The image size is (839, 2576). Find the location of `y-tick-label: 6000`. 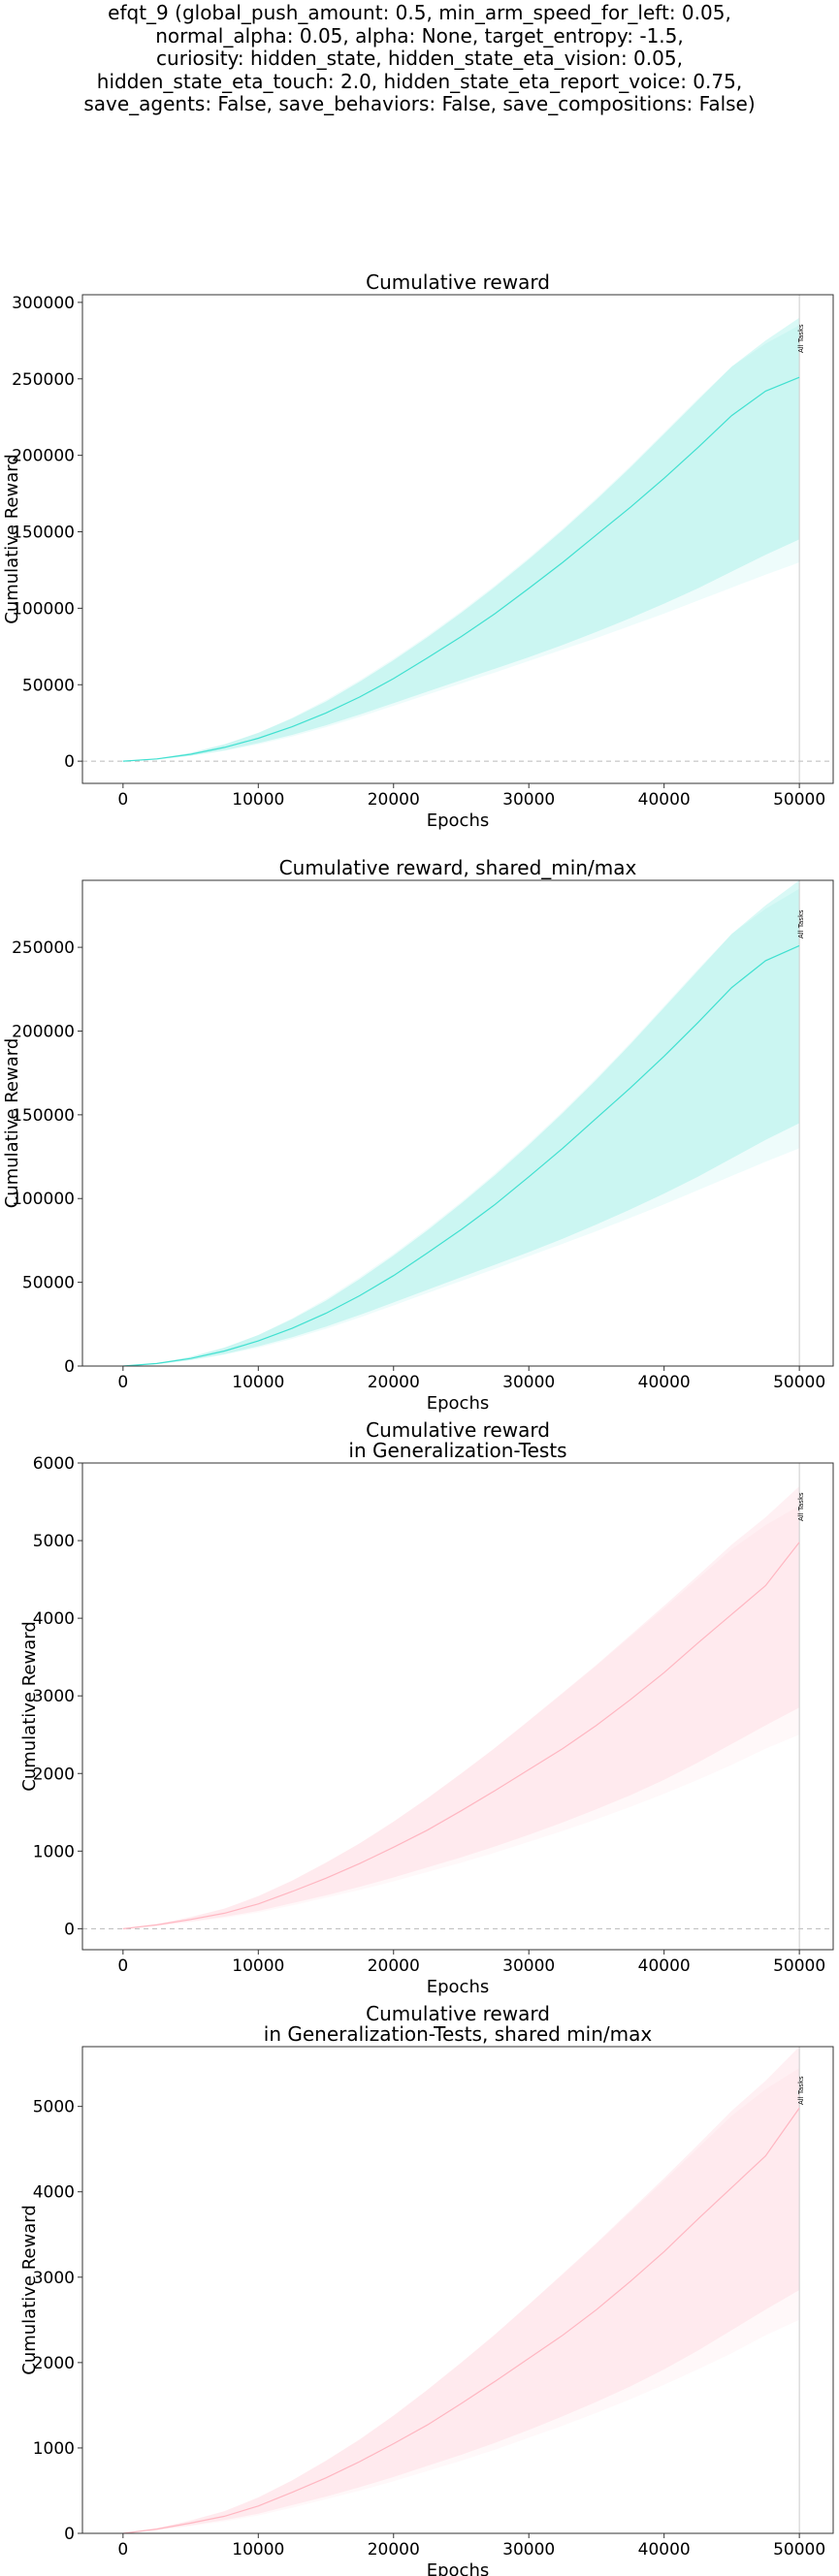

y-tick-label: 6000 is located at coordinates (54, 1464).